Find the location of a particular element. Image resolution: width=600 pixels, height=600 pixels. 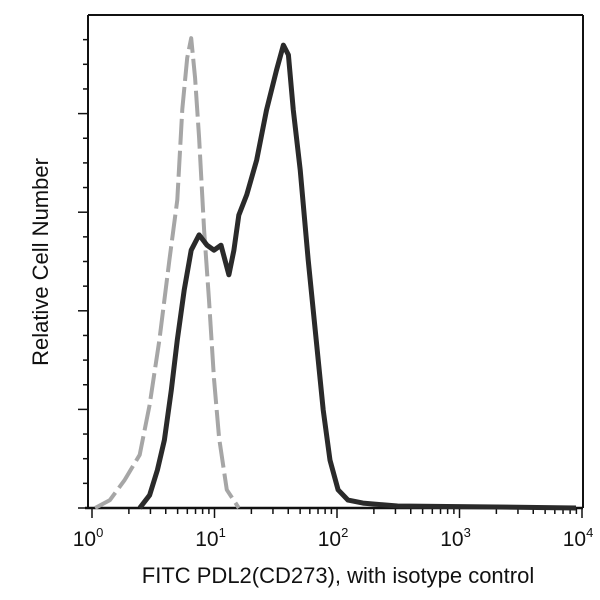

x-tick-exponent: 3 is located at coordinates (467, 532).